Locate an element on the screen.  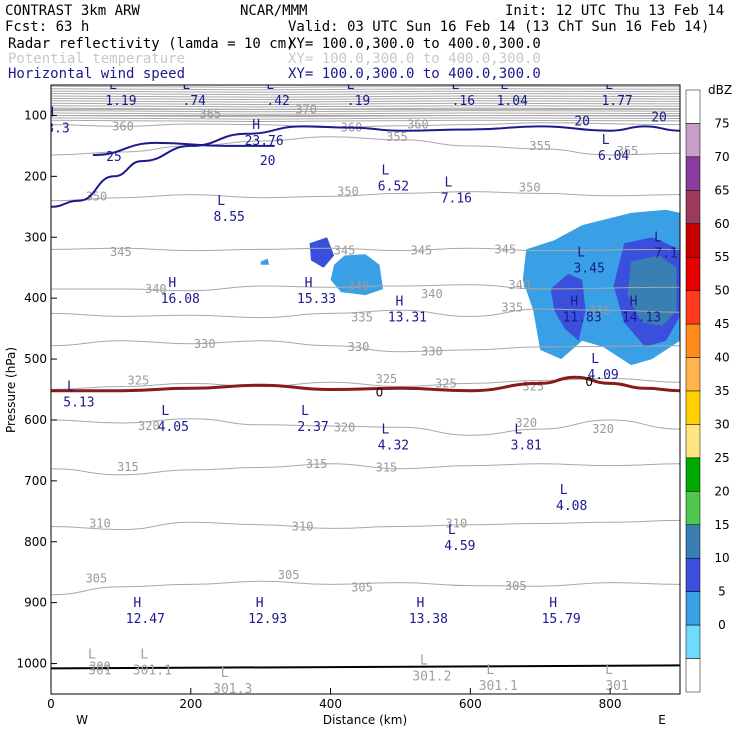
theta-contour-label: 305 is located at coordinates (362, 587).